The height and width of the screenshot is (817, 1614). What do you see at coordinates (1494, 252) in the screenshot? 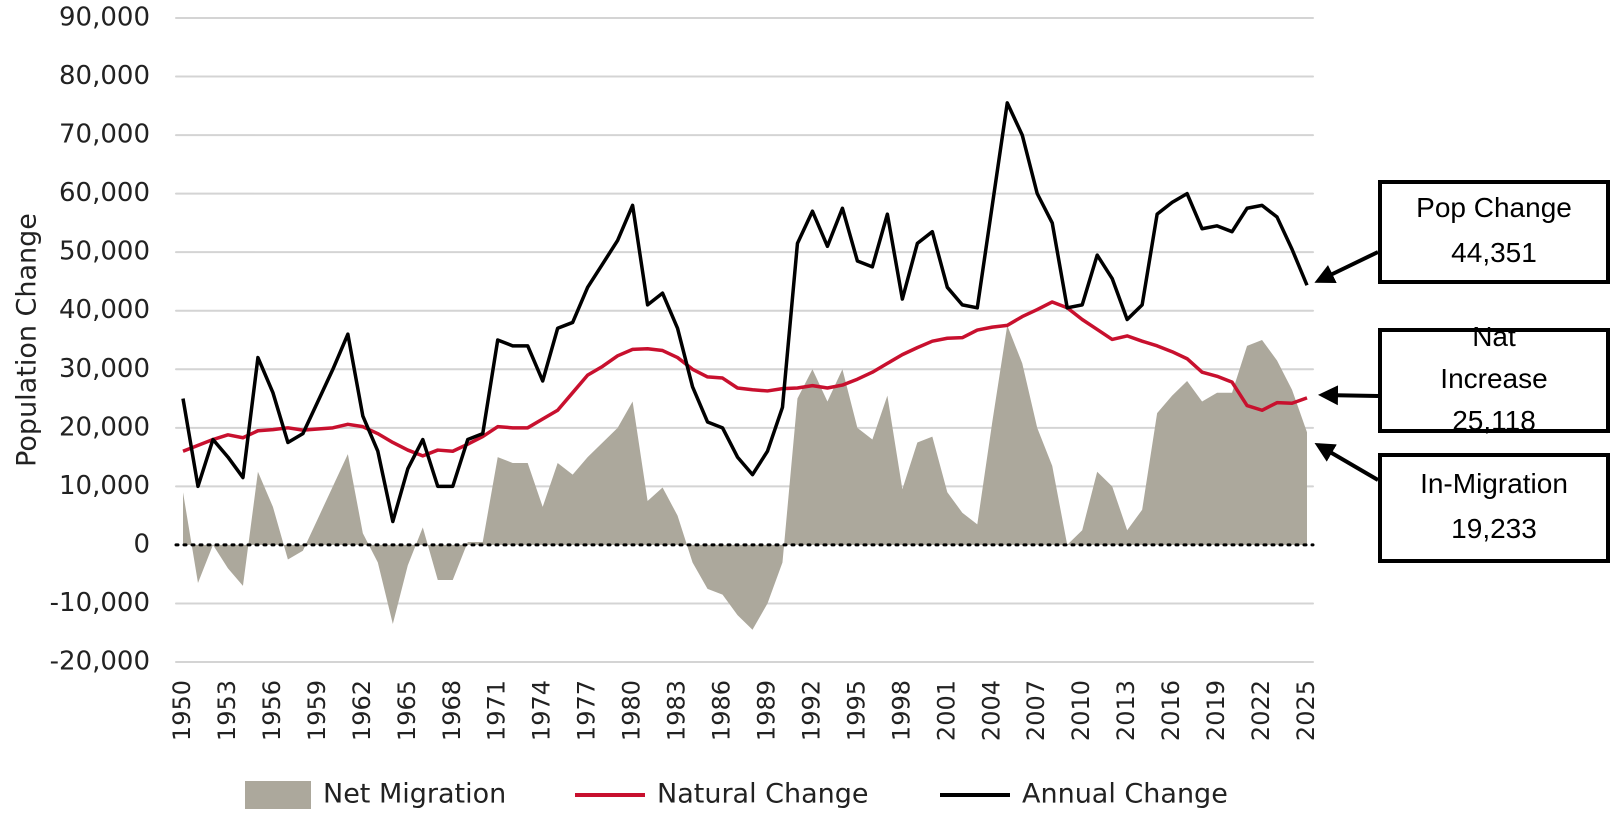
I see `annotation-text: 44,351` at bounding box center [1494, 252].